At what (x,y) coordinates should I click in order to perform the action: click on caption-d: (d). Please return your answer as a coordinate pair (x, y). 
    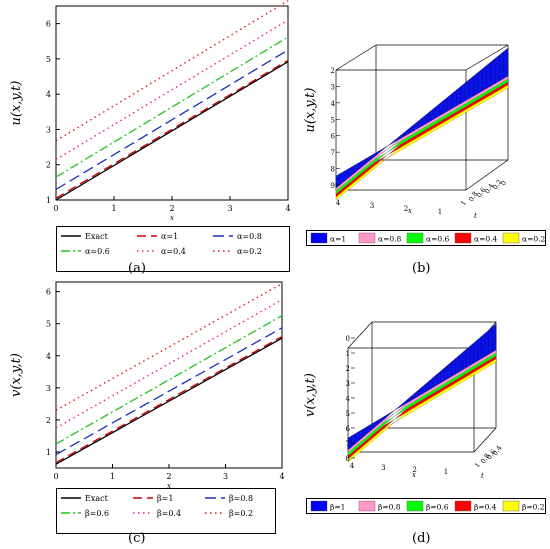
    Looking at the image, I should click on (421, 538).